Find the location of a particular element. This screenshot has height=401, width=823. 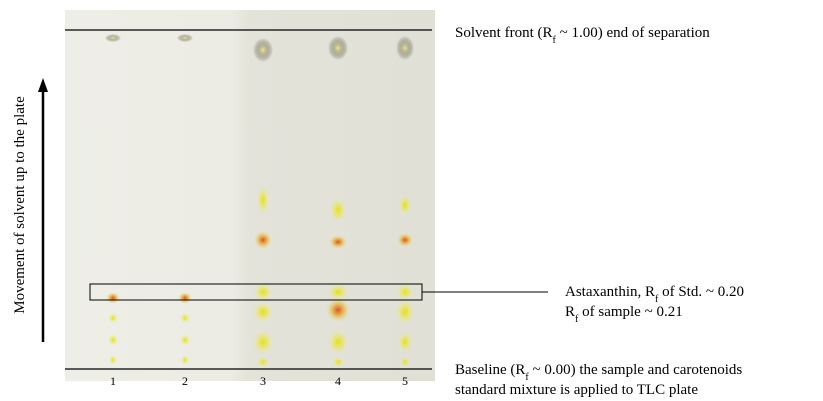

baseline-label-2: standard mixture is applied to TLC plate is located at coordinates (576, 390).